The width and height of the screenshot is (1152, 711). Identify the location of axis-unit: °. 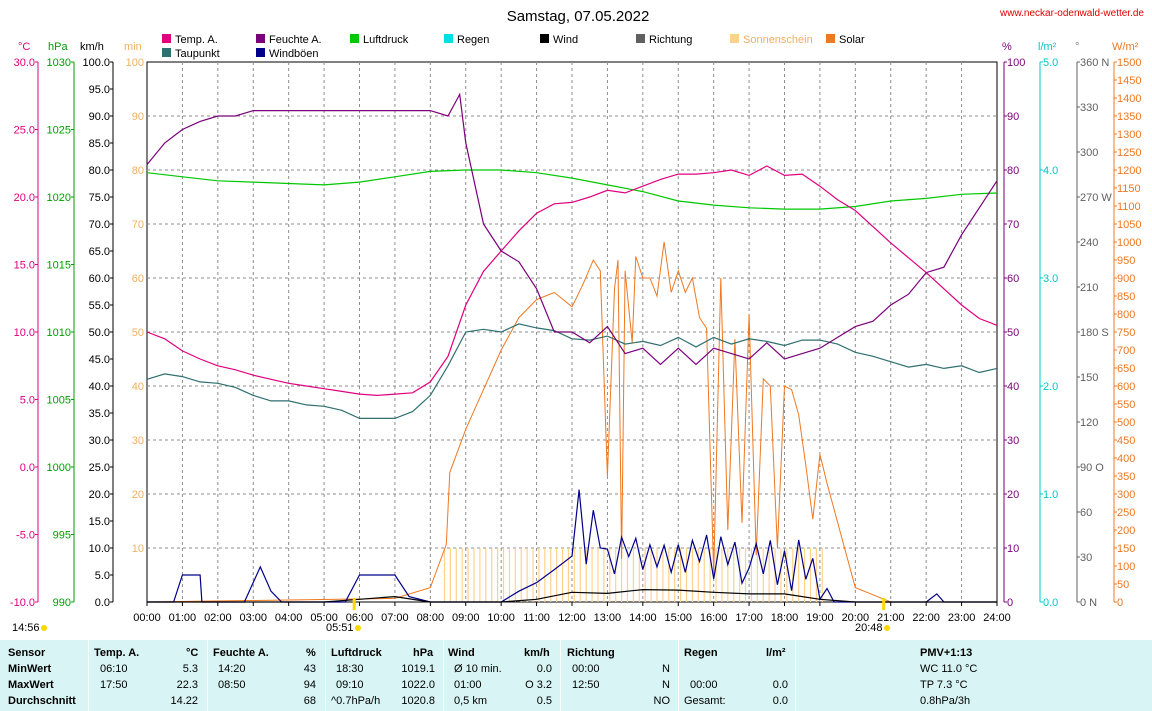
(1077, 47).